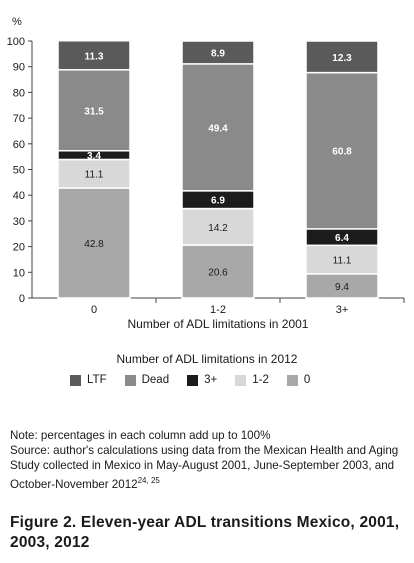 This screenshot has width=414, height=563. What do you see at coordinates (307, 380) in the screenshot?
I see `legend-label: 0` at bounding box center [307, 380].